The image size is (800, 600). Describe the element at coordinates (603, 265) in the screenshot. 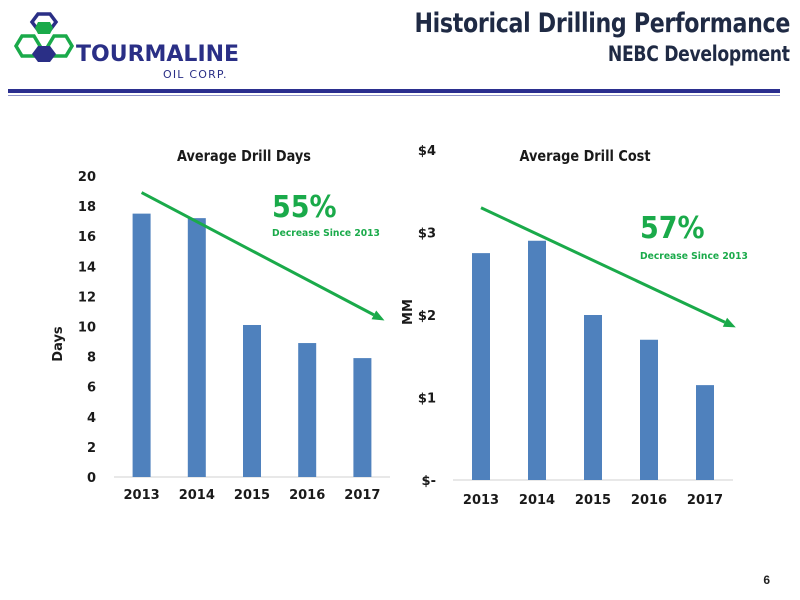

I see `cost-trend-arrow-line` at that location.